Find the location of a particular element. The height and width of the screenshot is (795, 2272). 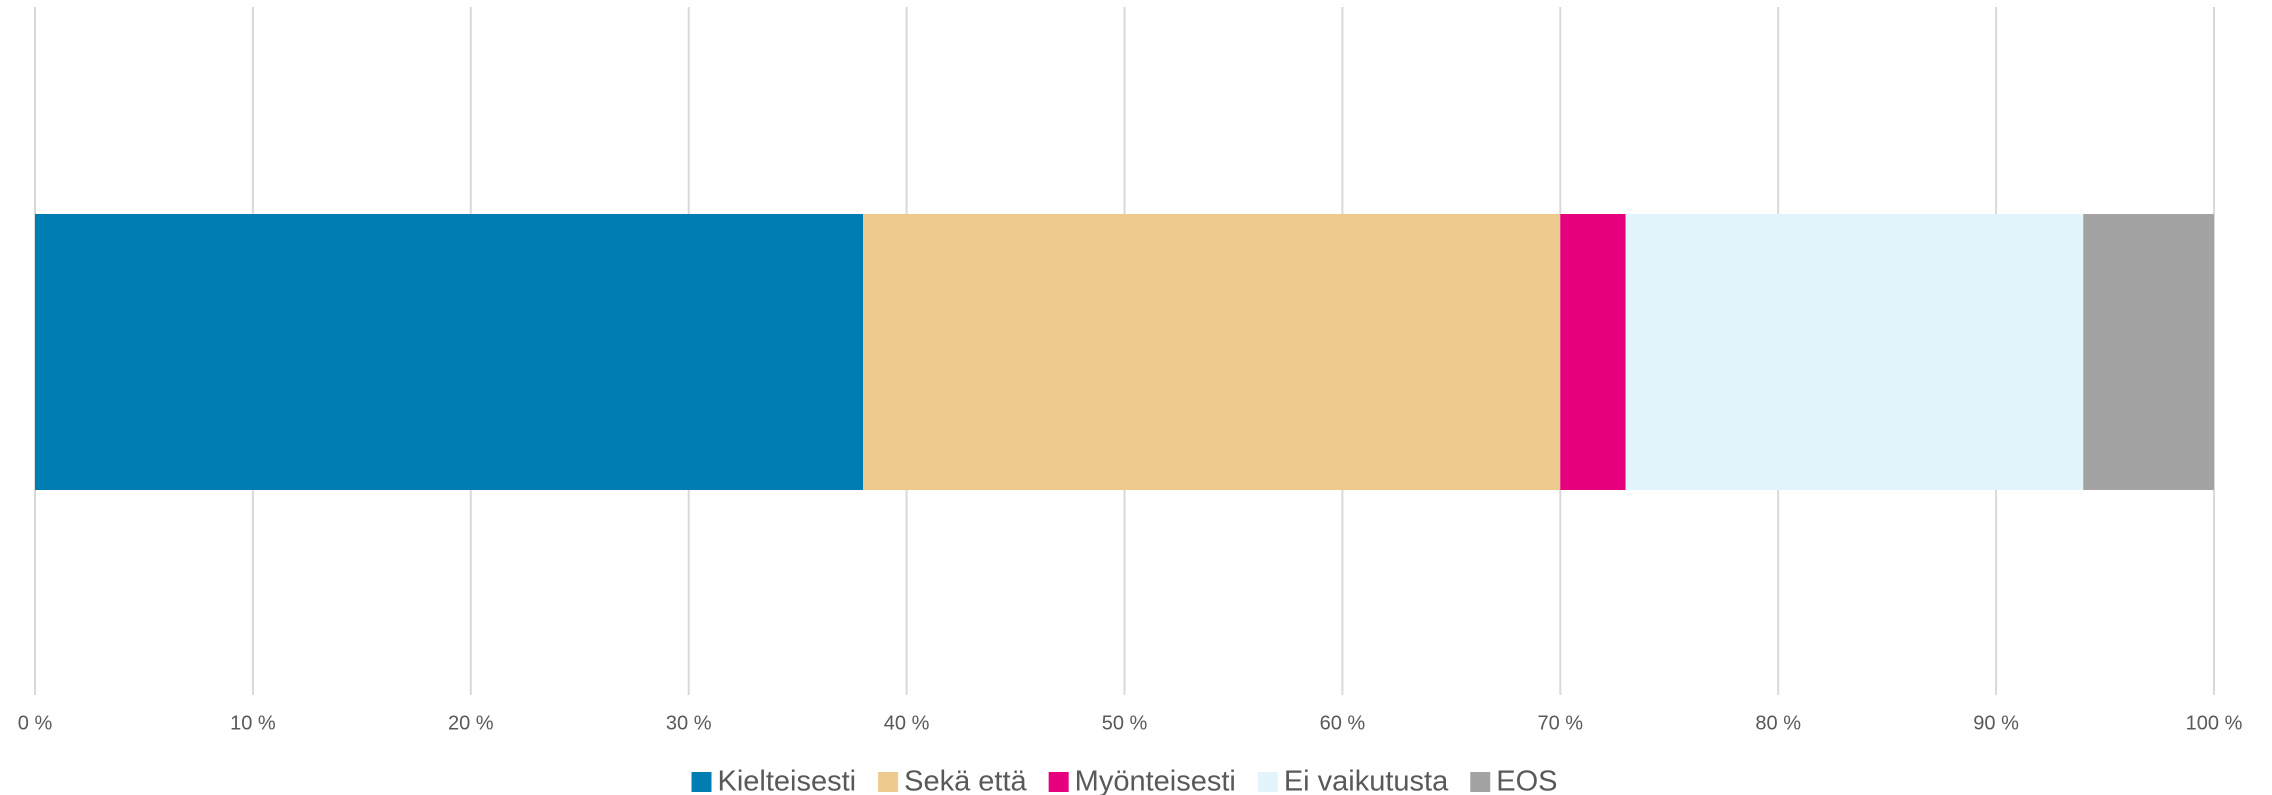

x-tick-label: 70 % is located at coordinates (1561, 723).